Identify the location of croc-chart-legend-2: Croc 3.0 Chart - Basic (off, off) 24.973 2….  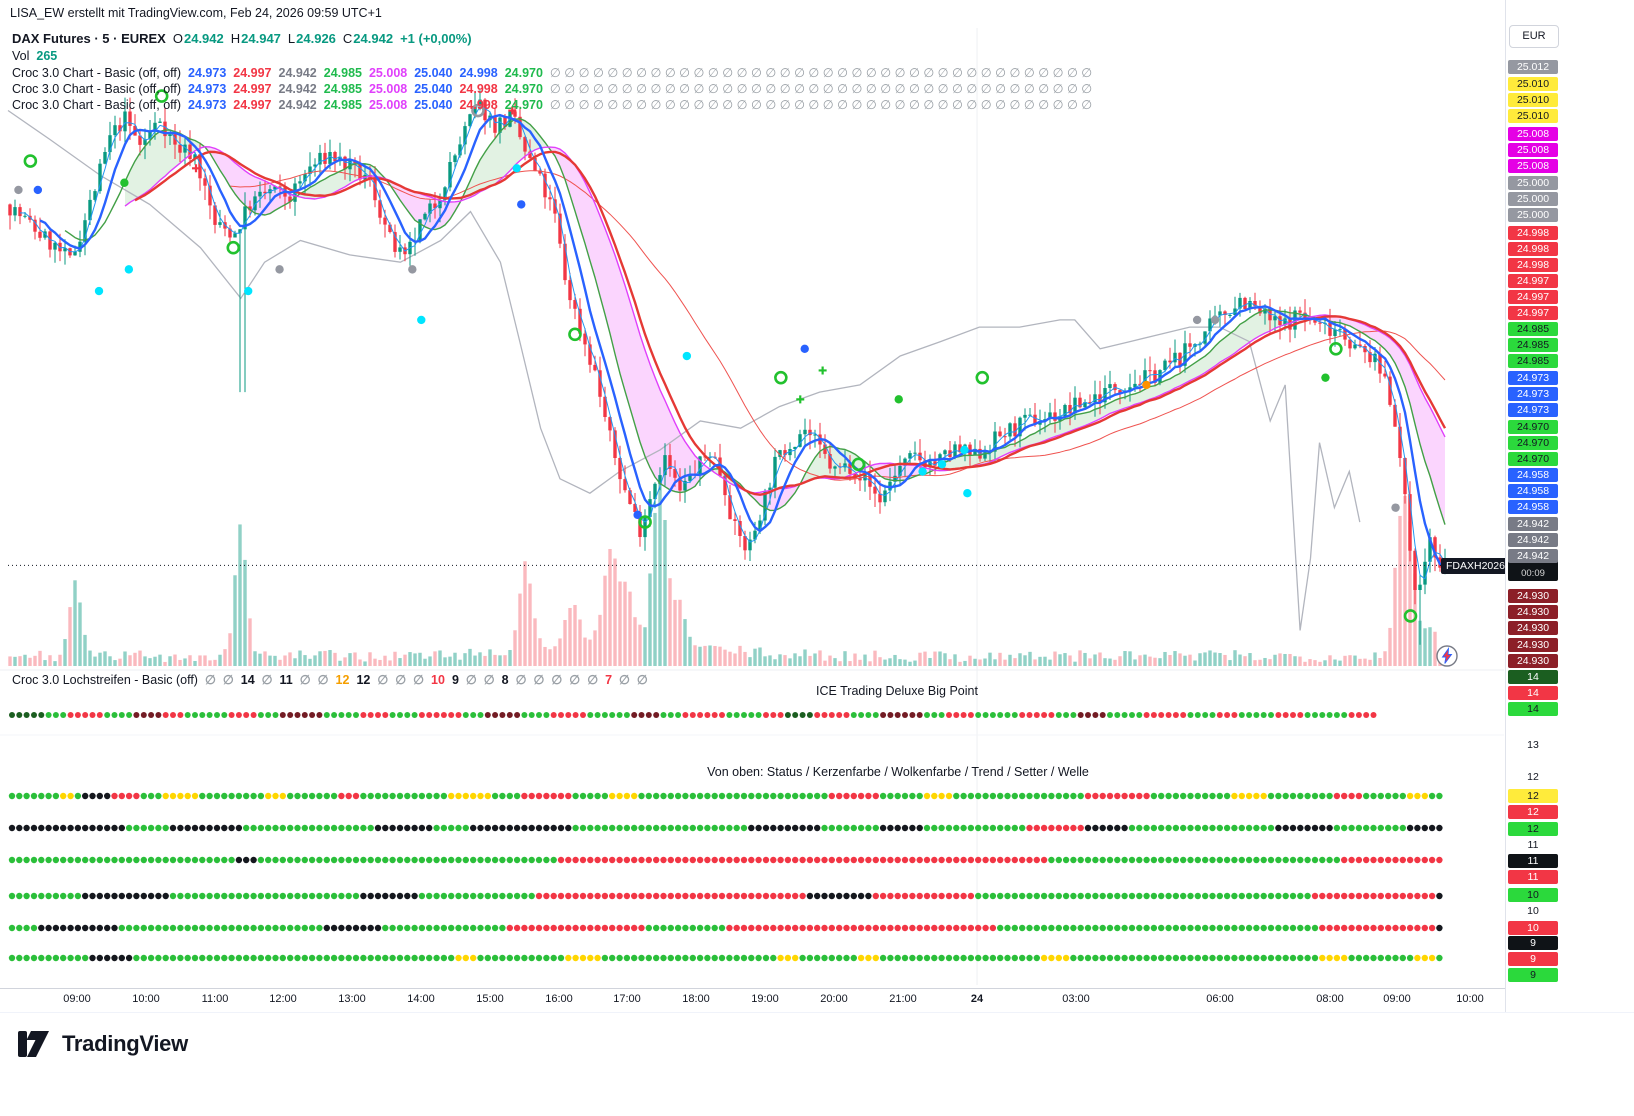
(555, 88).